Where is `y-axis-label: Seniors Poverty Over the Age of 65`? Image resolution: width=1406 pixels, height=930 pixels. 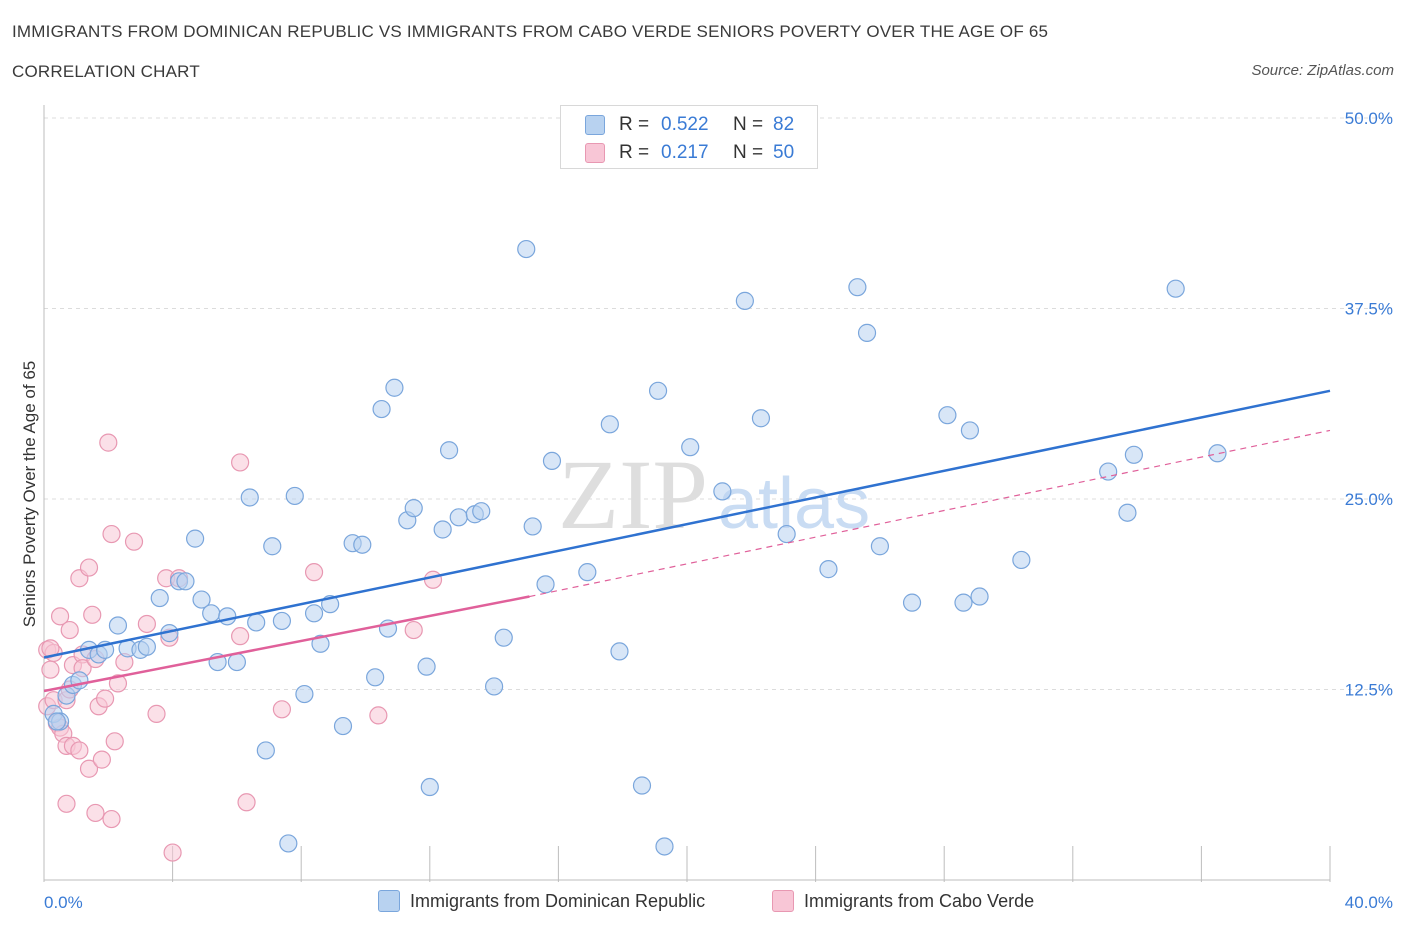
y-axis-label: Seniors Poverty Over the Age of 65 is located at coordinates (29, 494).